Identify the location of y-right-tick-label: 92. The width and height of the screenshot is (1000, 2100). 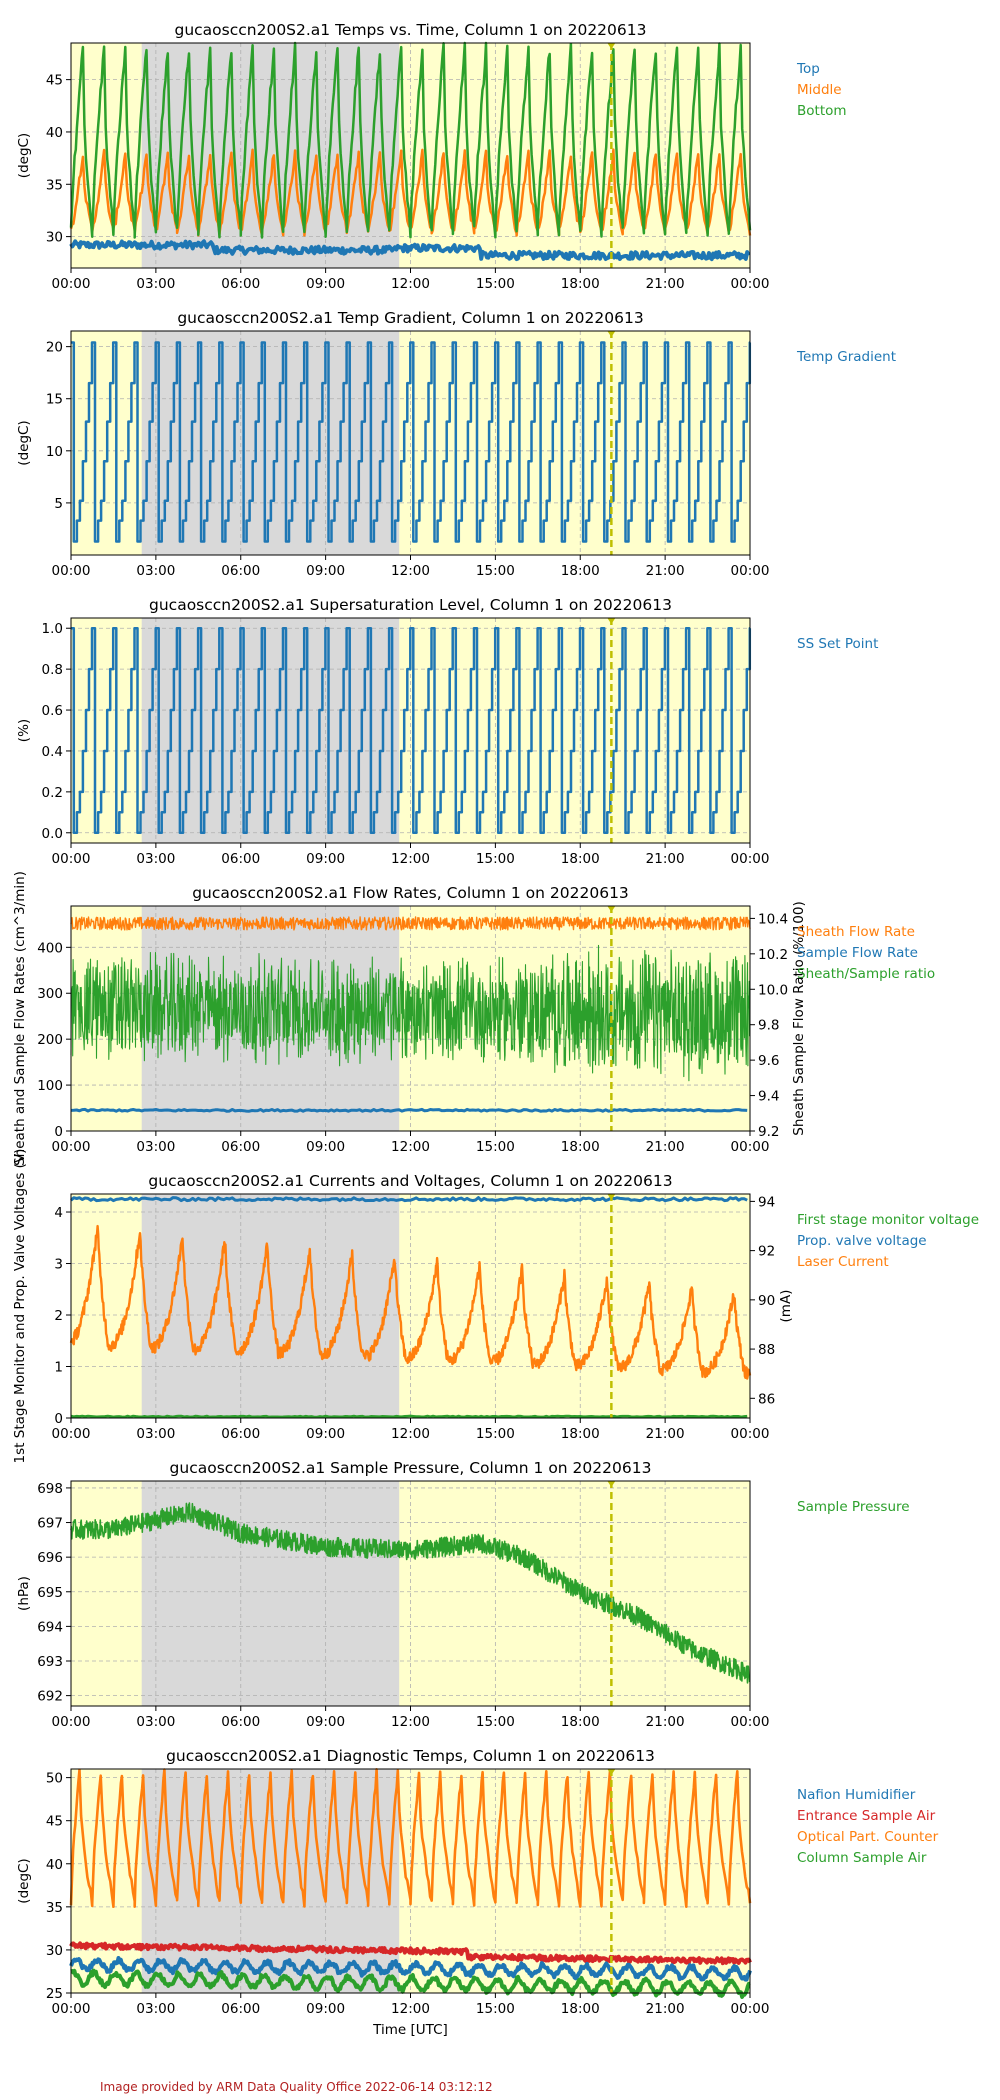
(766, 1252).